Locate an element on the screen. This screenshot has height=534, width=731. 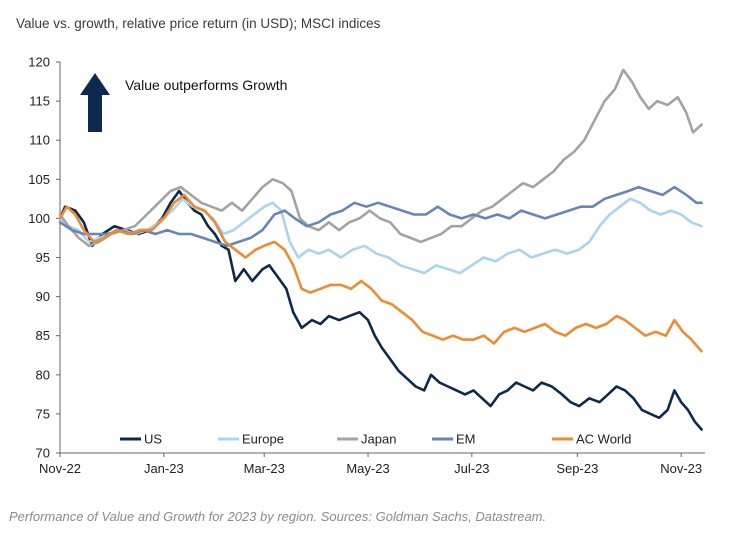
annotation-text: Value outperforms Growth is located at coordinates (206, 85).